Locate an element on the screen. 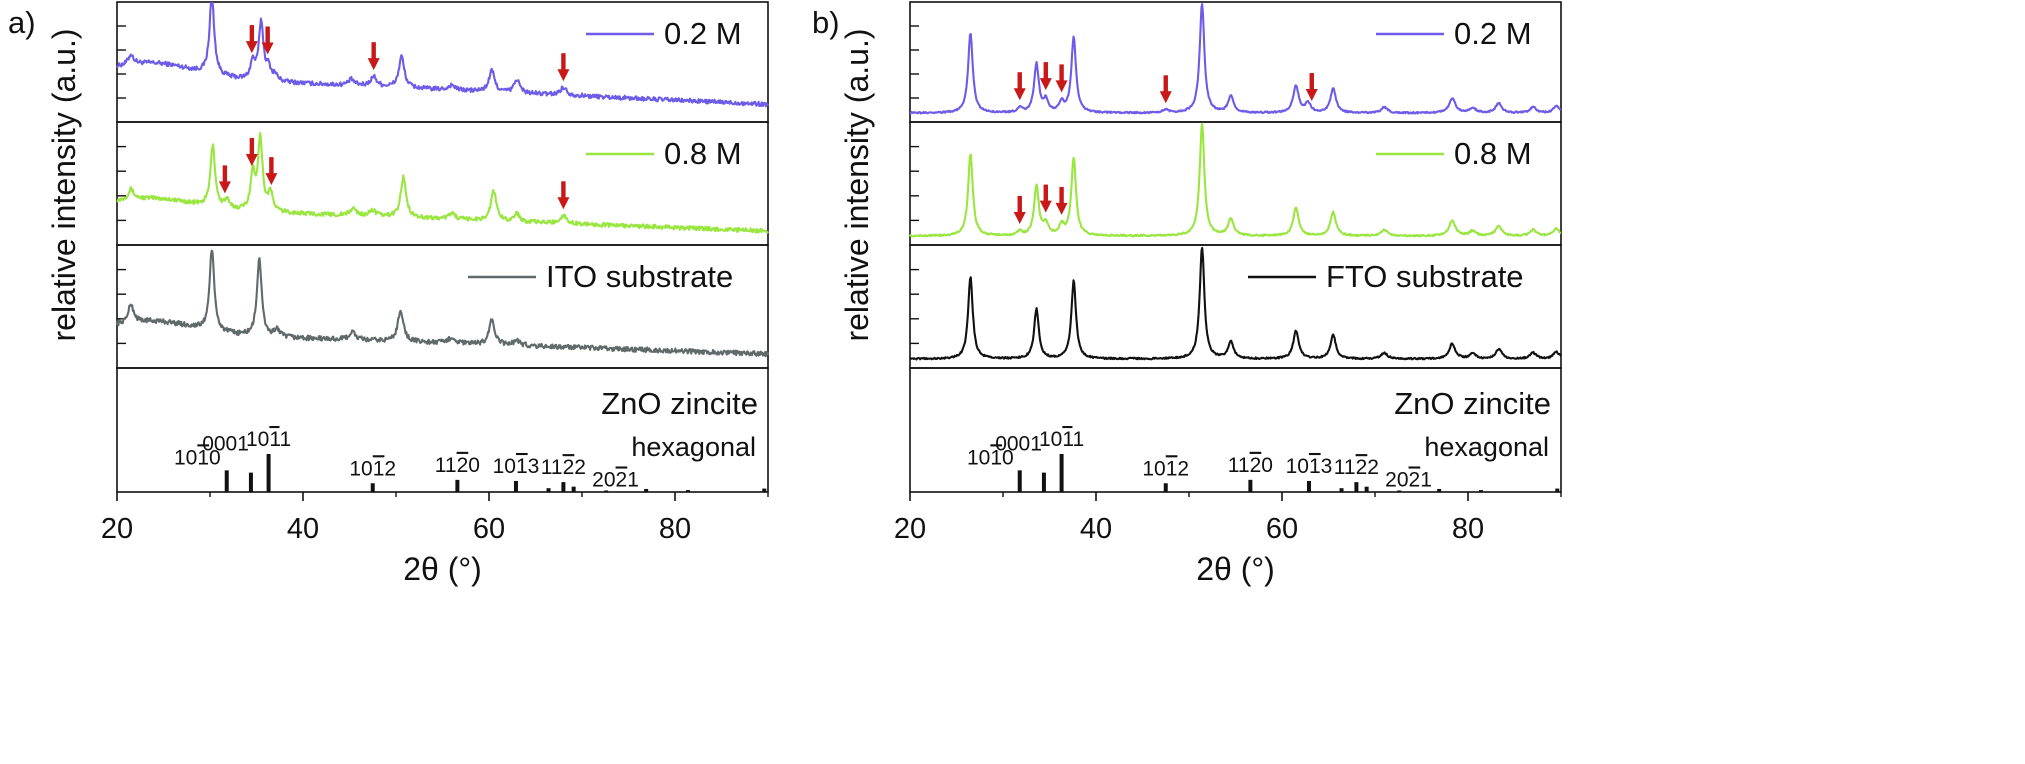  miller-index: 1012 is located at coordinates (372, 468).